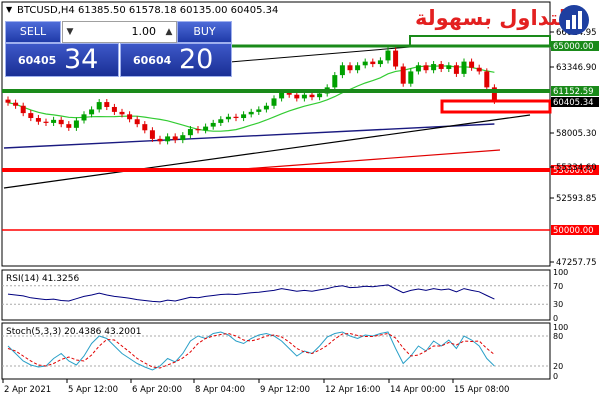  I want to click on price-scale-label: 63346.90, so click(576, 68).